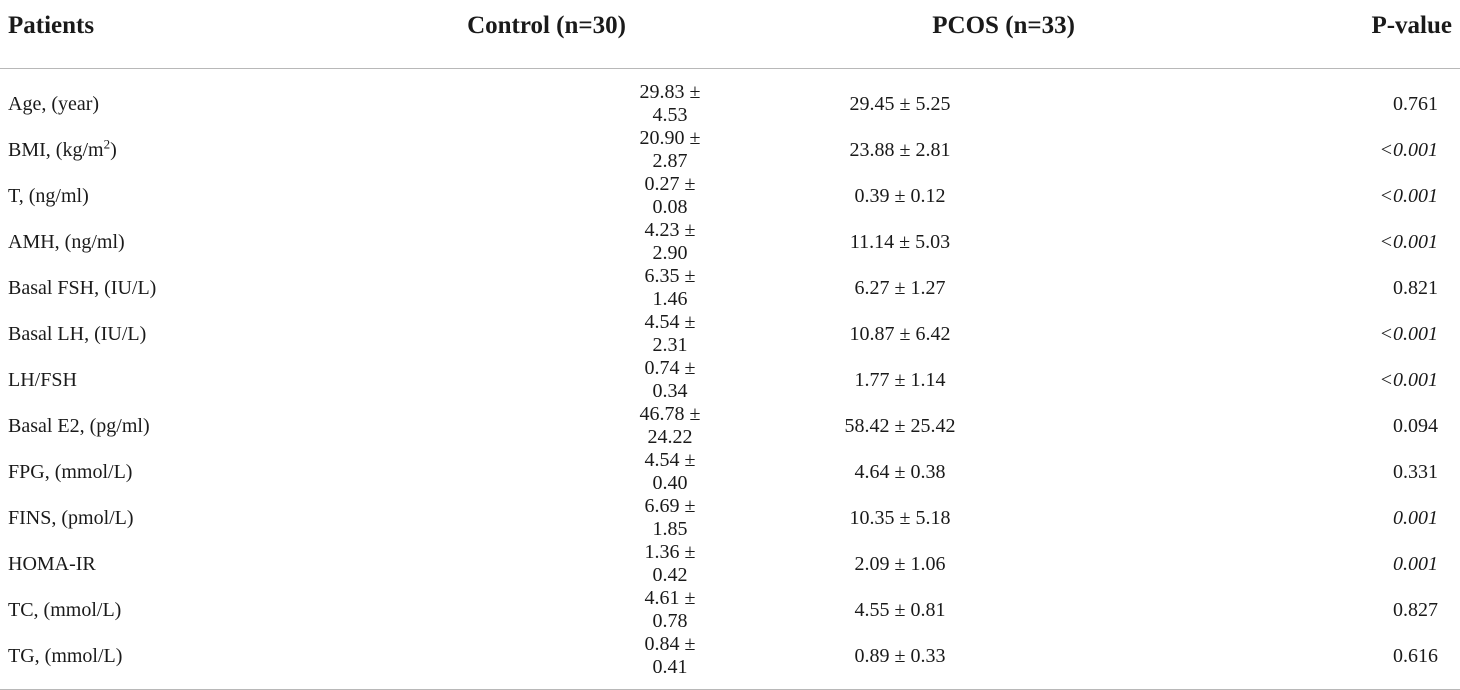  I want to click on pcos-value: 4.64 ± 0.38, so click(900, 471).